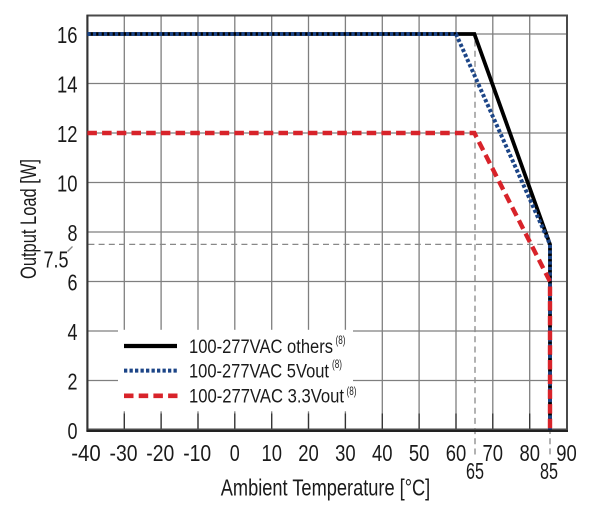  What do you see at coordinates (160, 453) in the screenshot?
I see `svg-text: -20` at bounding box center [160, 453].